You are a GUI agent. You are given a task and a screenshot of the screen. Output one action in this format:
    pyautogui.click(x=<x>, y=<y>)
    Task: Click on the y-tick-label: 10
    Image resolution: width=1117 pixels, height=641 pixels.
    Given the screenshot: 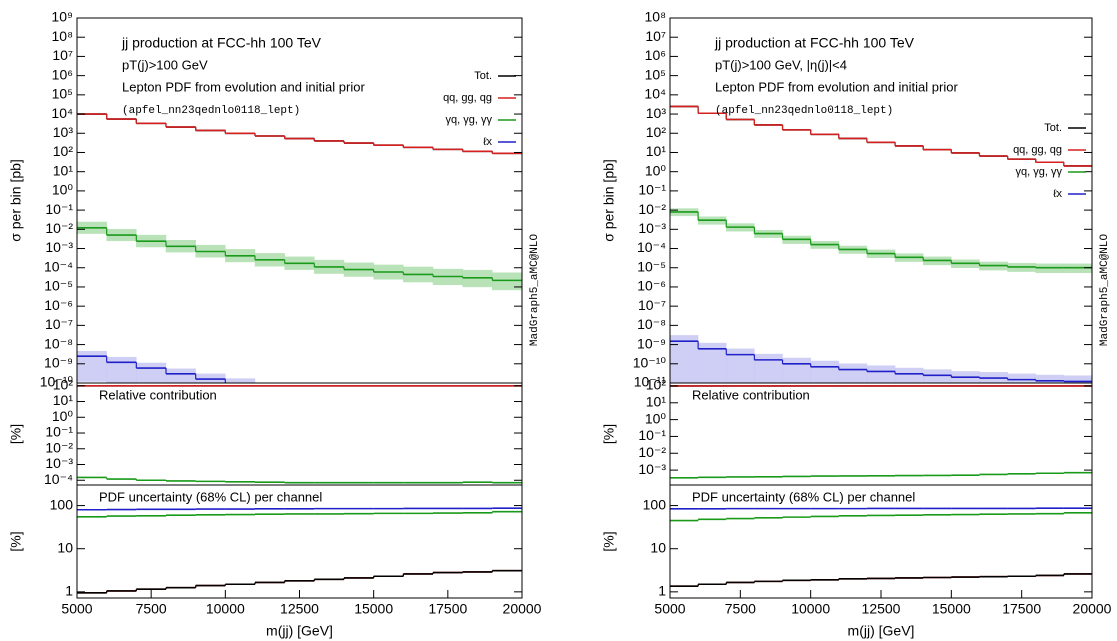 What is the action you would take?
    pyautogui.click(x=65, y=547)
    